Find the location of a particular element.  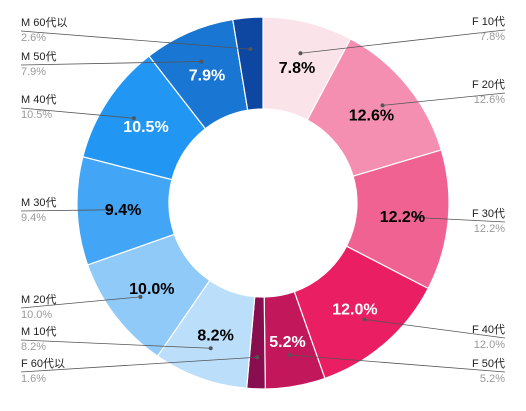

slice-value-label-7: 10.0% is located at coordinates (151, 289).